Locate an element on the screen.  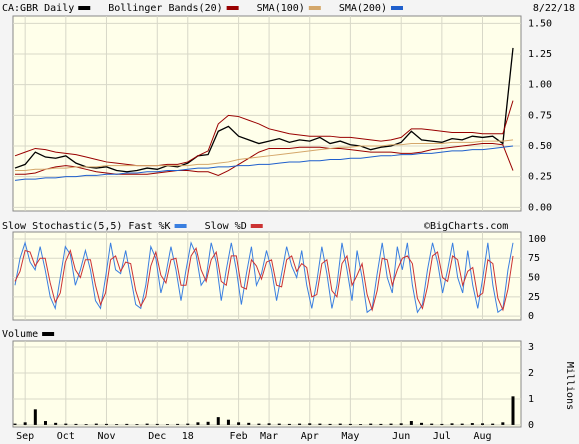
y-tick-label: 100 is located at coordinates (537, 239).